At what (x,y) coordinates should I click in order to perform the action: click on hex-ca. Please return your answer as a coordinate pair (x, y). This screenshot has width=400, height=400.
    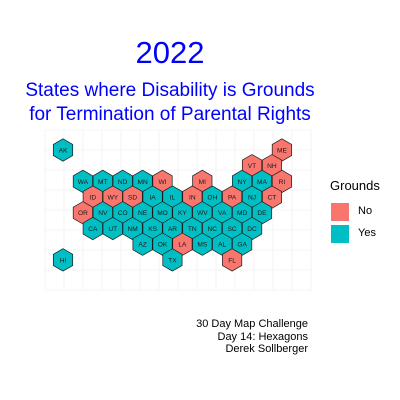
    Looking at the image, I should click on (92, 228).